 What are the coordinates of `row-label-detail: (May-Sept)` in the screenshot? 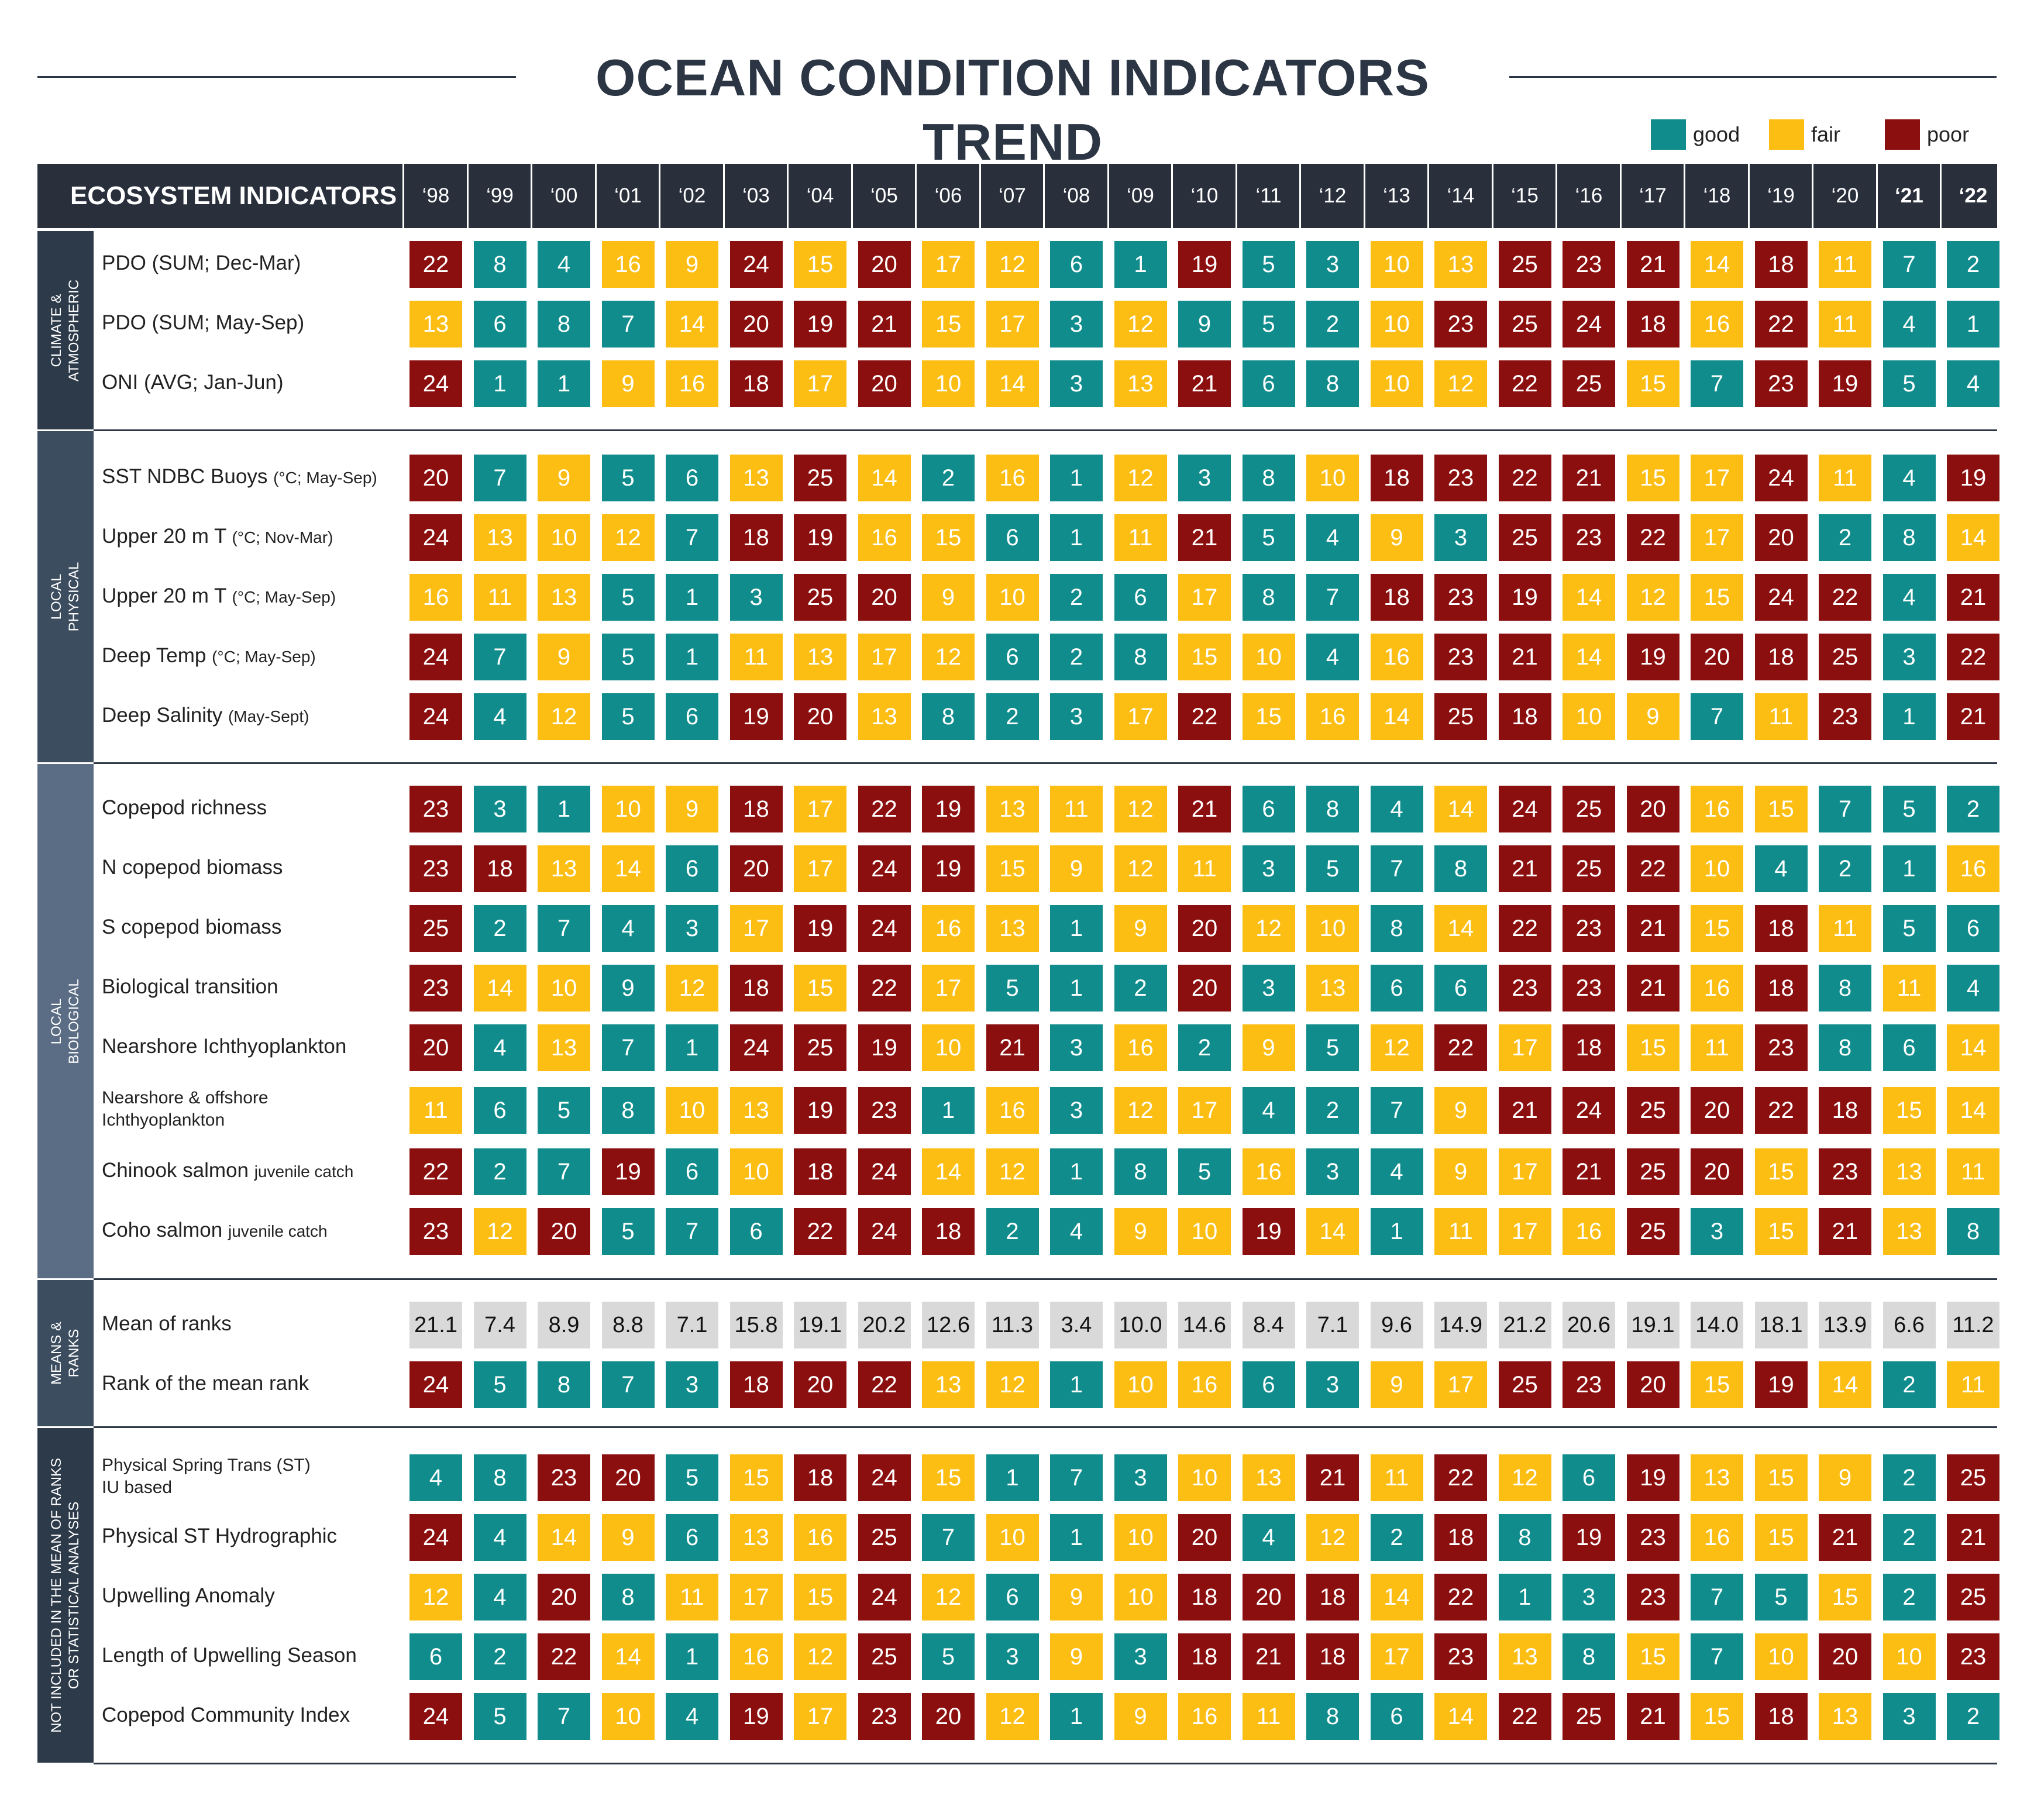 It's located at (268, 716).